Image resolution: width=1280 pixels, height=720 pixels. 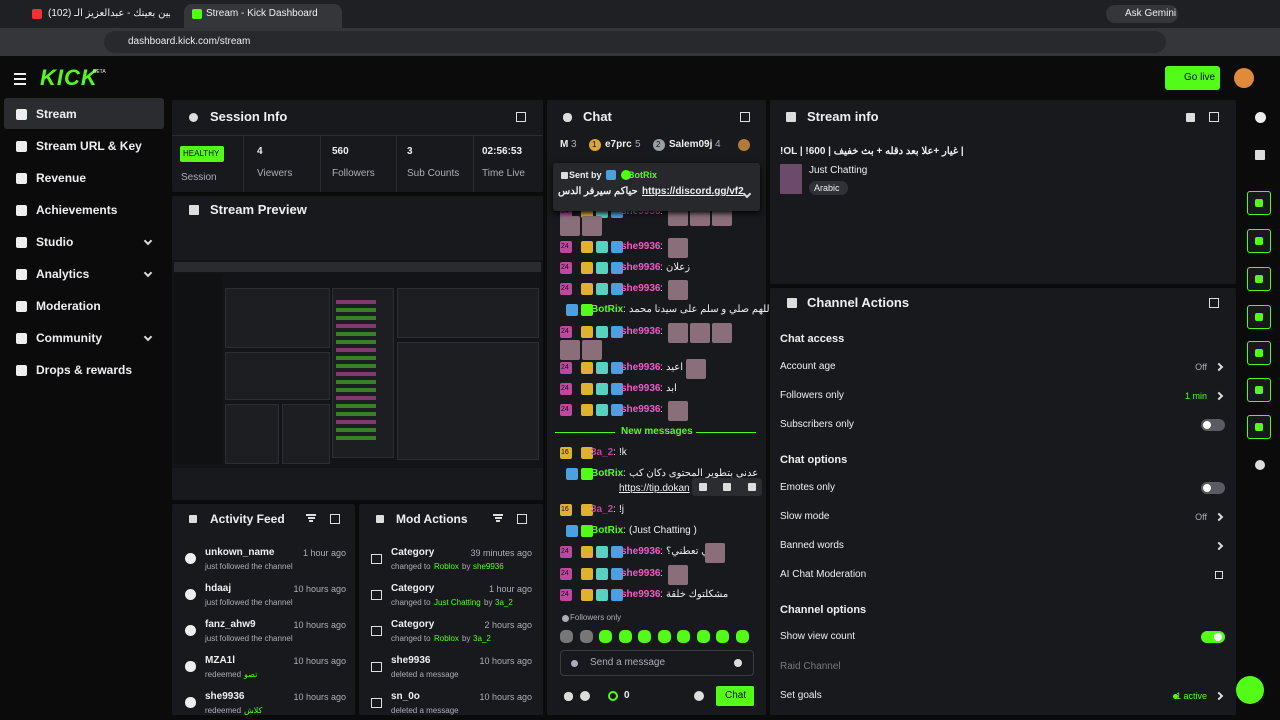 I want to click on sidebar-item: Revenue, so click(x=61, y=178).